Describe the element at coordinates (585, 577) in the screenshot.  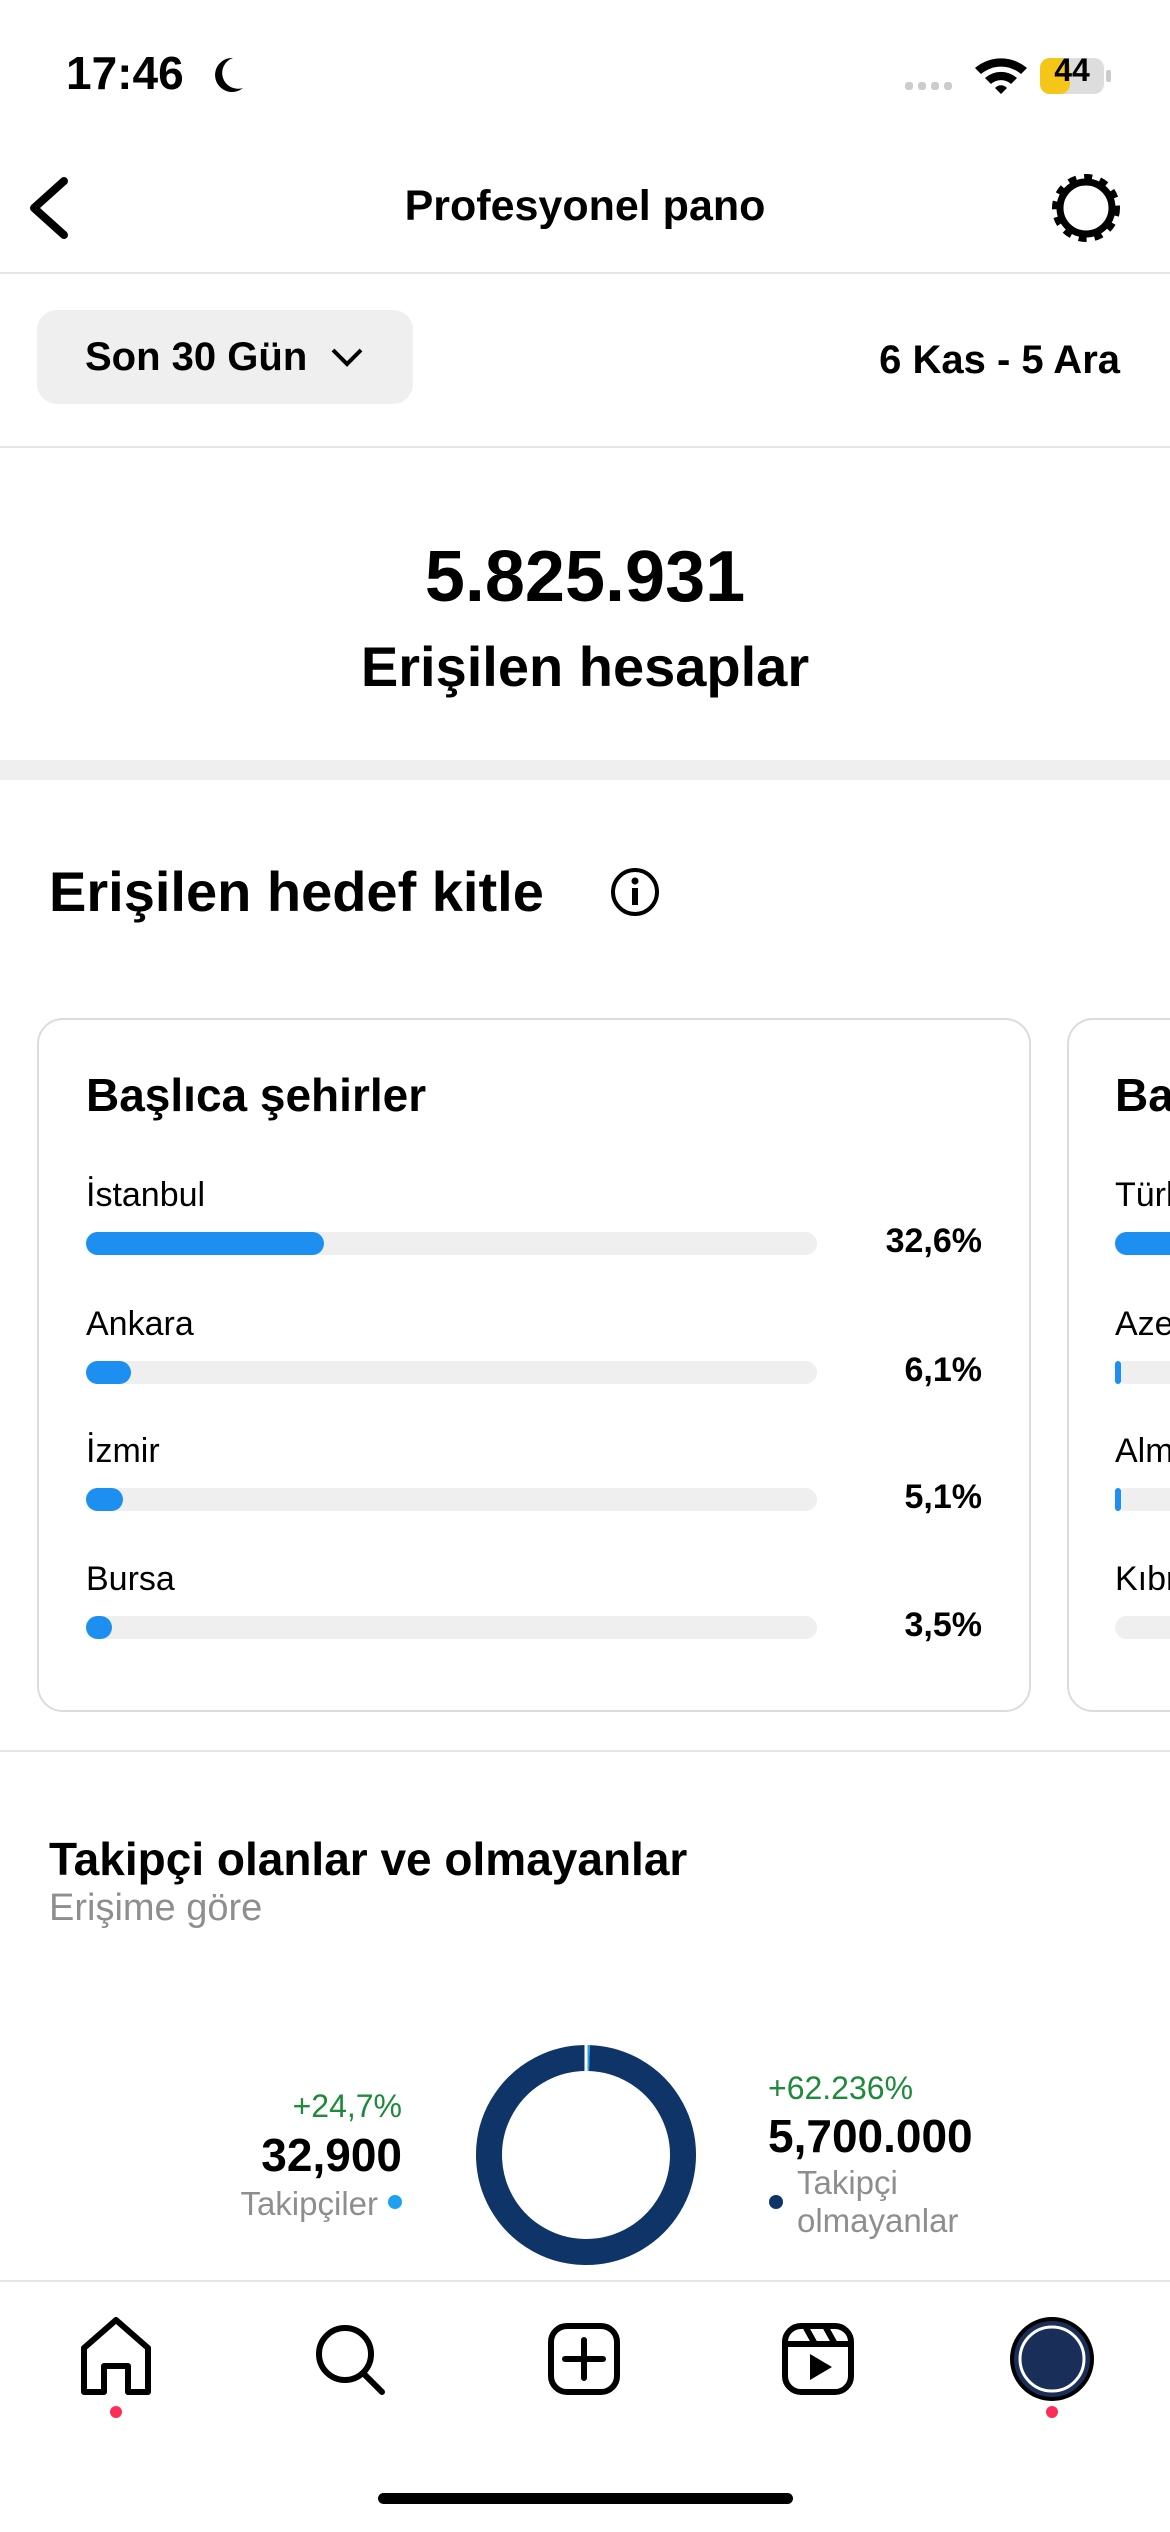
I see `reach-value: 5.825.931` at that location.